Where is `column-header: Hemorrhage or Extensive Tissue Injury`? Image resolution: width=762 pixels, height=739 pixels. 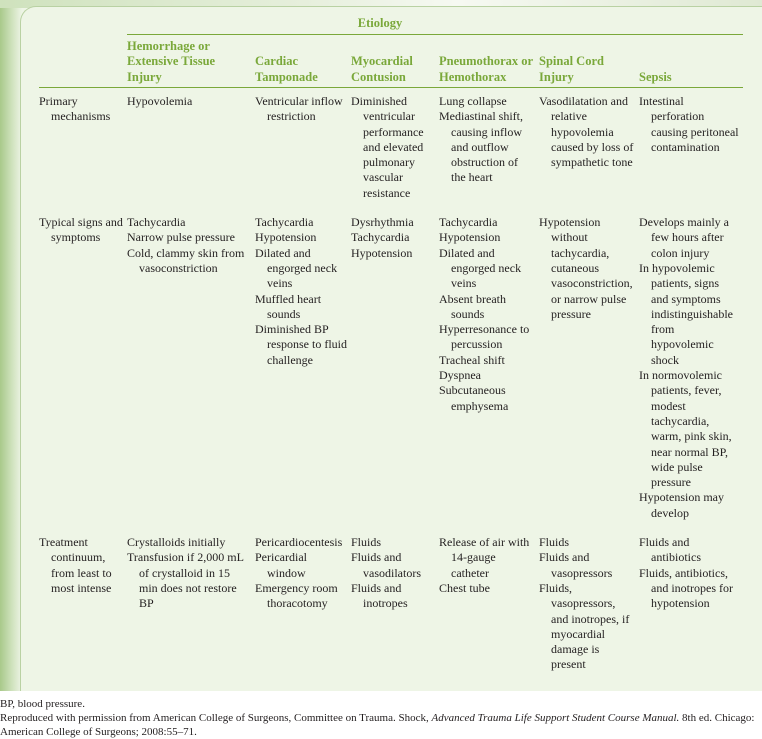 column-header: Hemorrhage or Extensive Tissue Injury is located at coordinates (191, 61).